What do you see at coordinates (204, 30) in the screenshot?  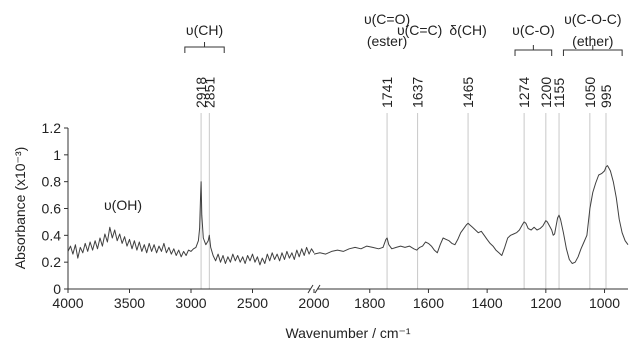 I see `annotation-label: υ(CH)` at bounding box center [204, 30].